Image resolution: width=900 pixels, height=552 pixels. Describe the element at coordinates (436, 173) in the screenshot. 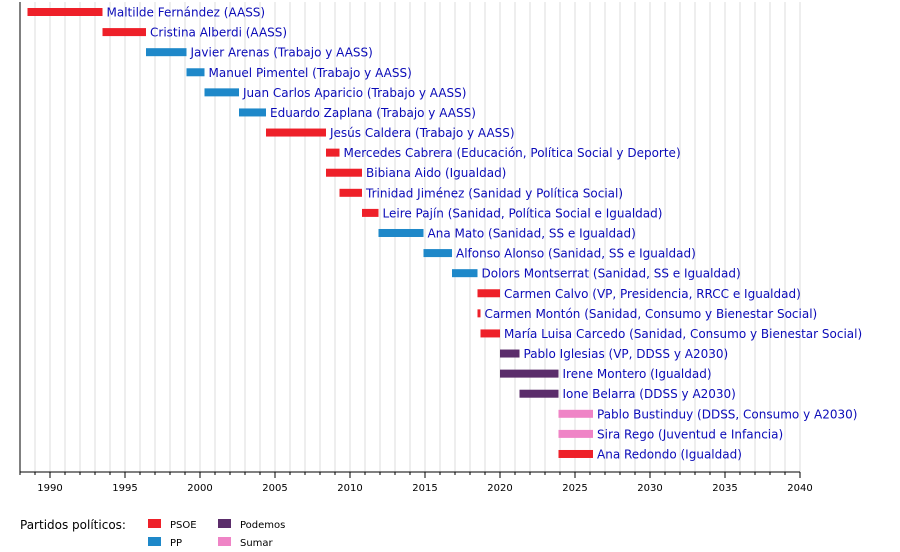

I see `bar-label: Bibiana Aido (Igualdad)` at that location.